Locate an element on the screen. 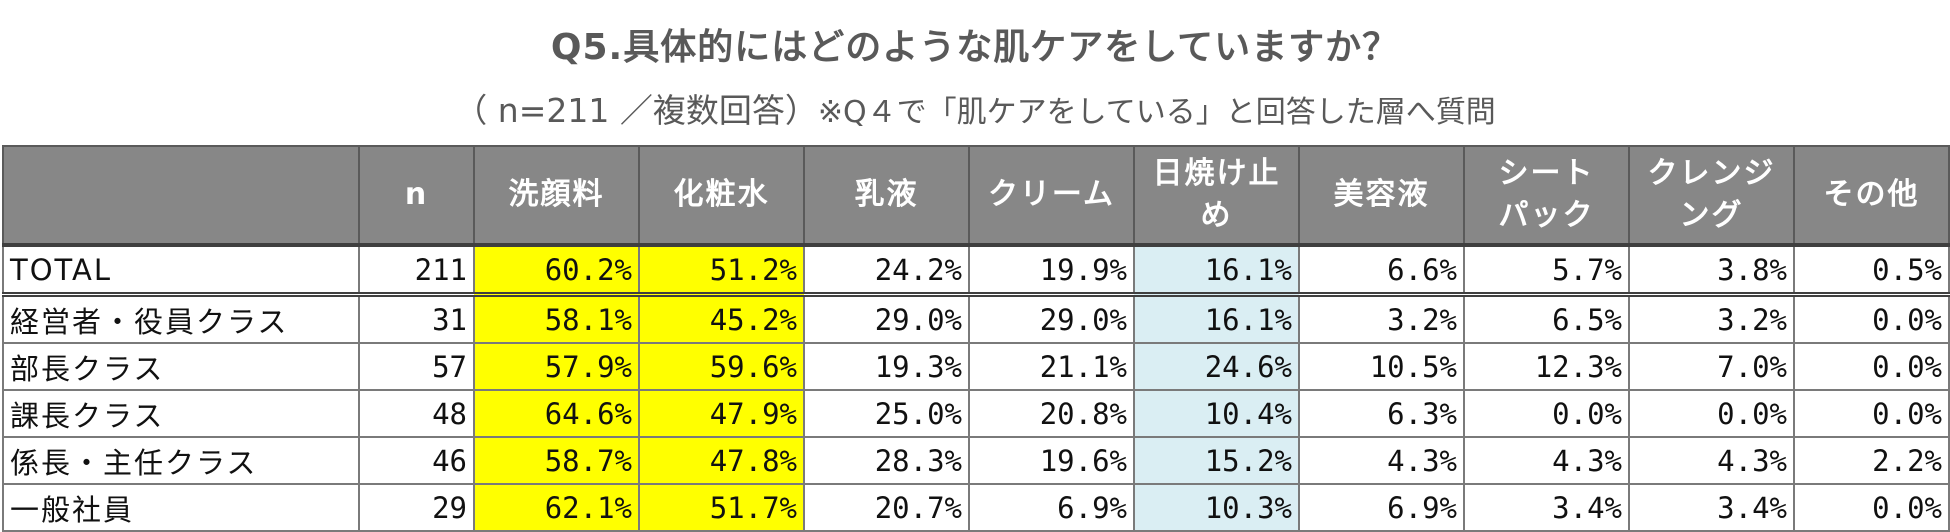 This screenshot has height=532, width=1950. value-cell: 3.8% is located at coordinates (1711, 270).